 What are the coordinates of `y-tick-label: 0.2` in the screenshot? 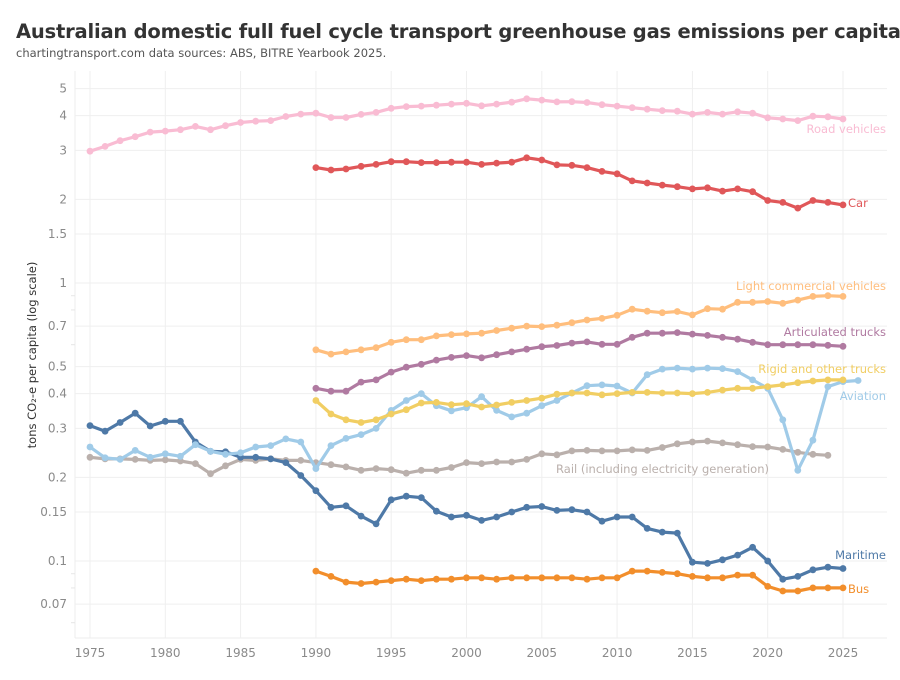 It's located at (57, 477).